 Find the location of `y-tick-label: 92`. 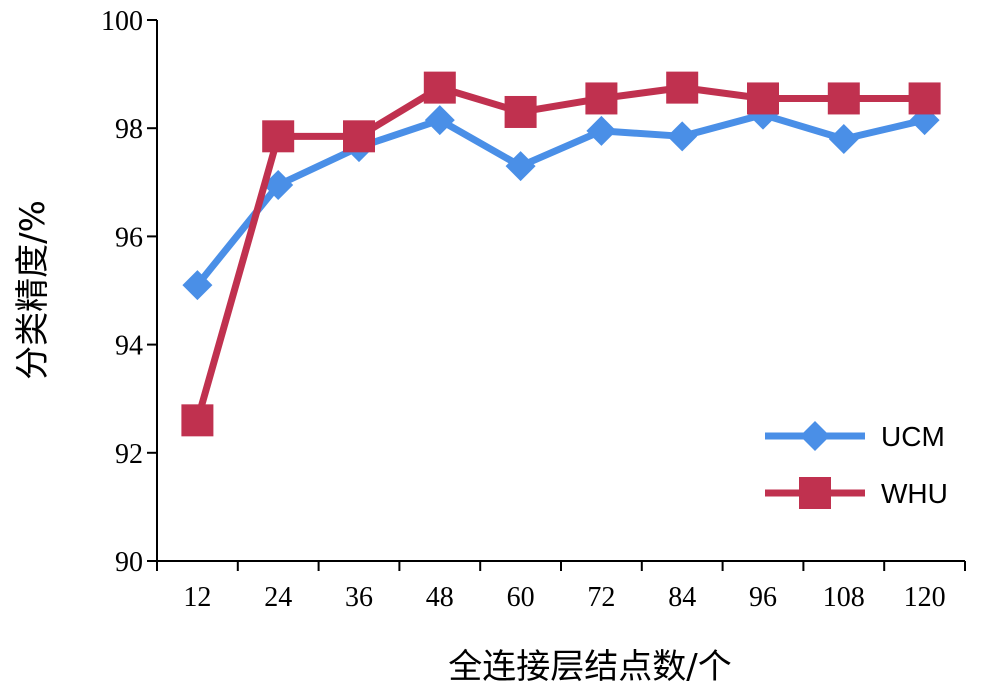

y-tick-label: 92 is located at coordinates (129, 454).